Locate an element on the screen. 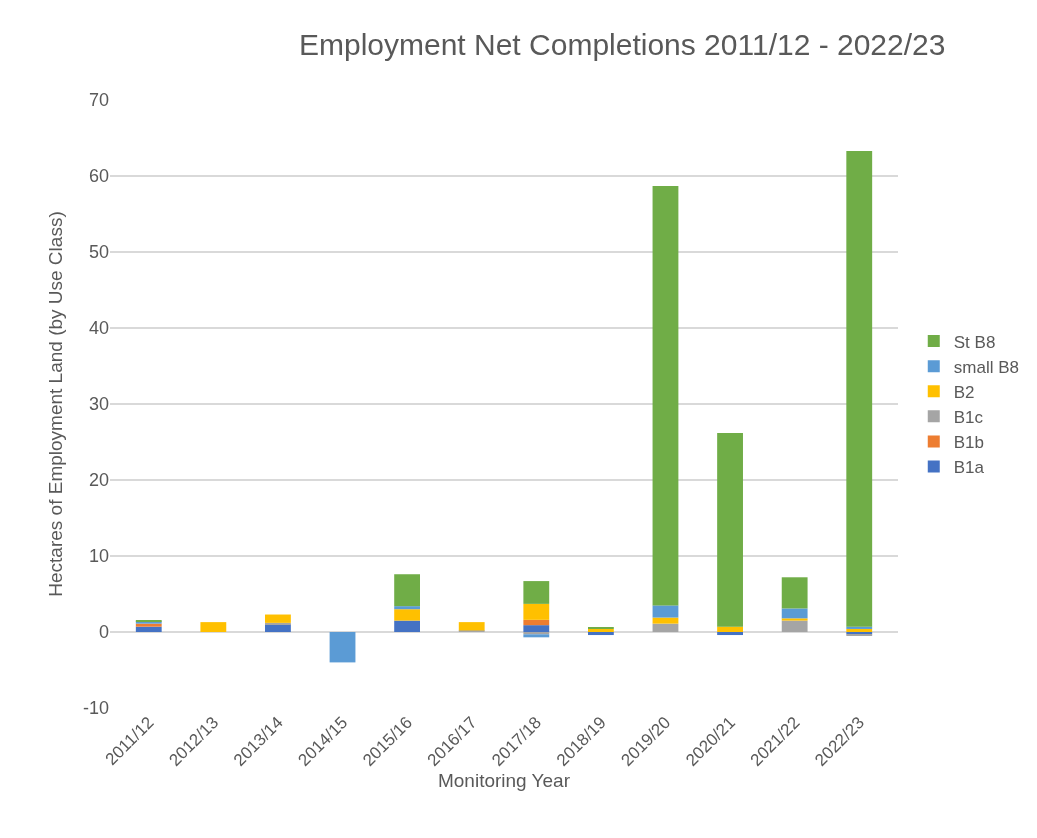 Image resolution: width=1037 pixels, height=838 pixels. y-axis-title: Hectares of Employment Land (by Use Class) is located at coordinates (55, 404).